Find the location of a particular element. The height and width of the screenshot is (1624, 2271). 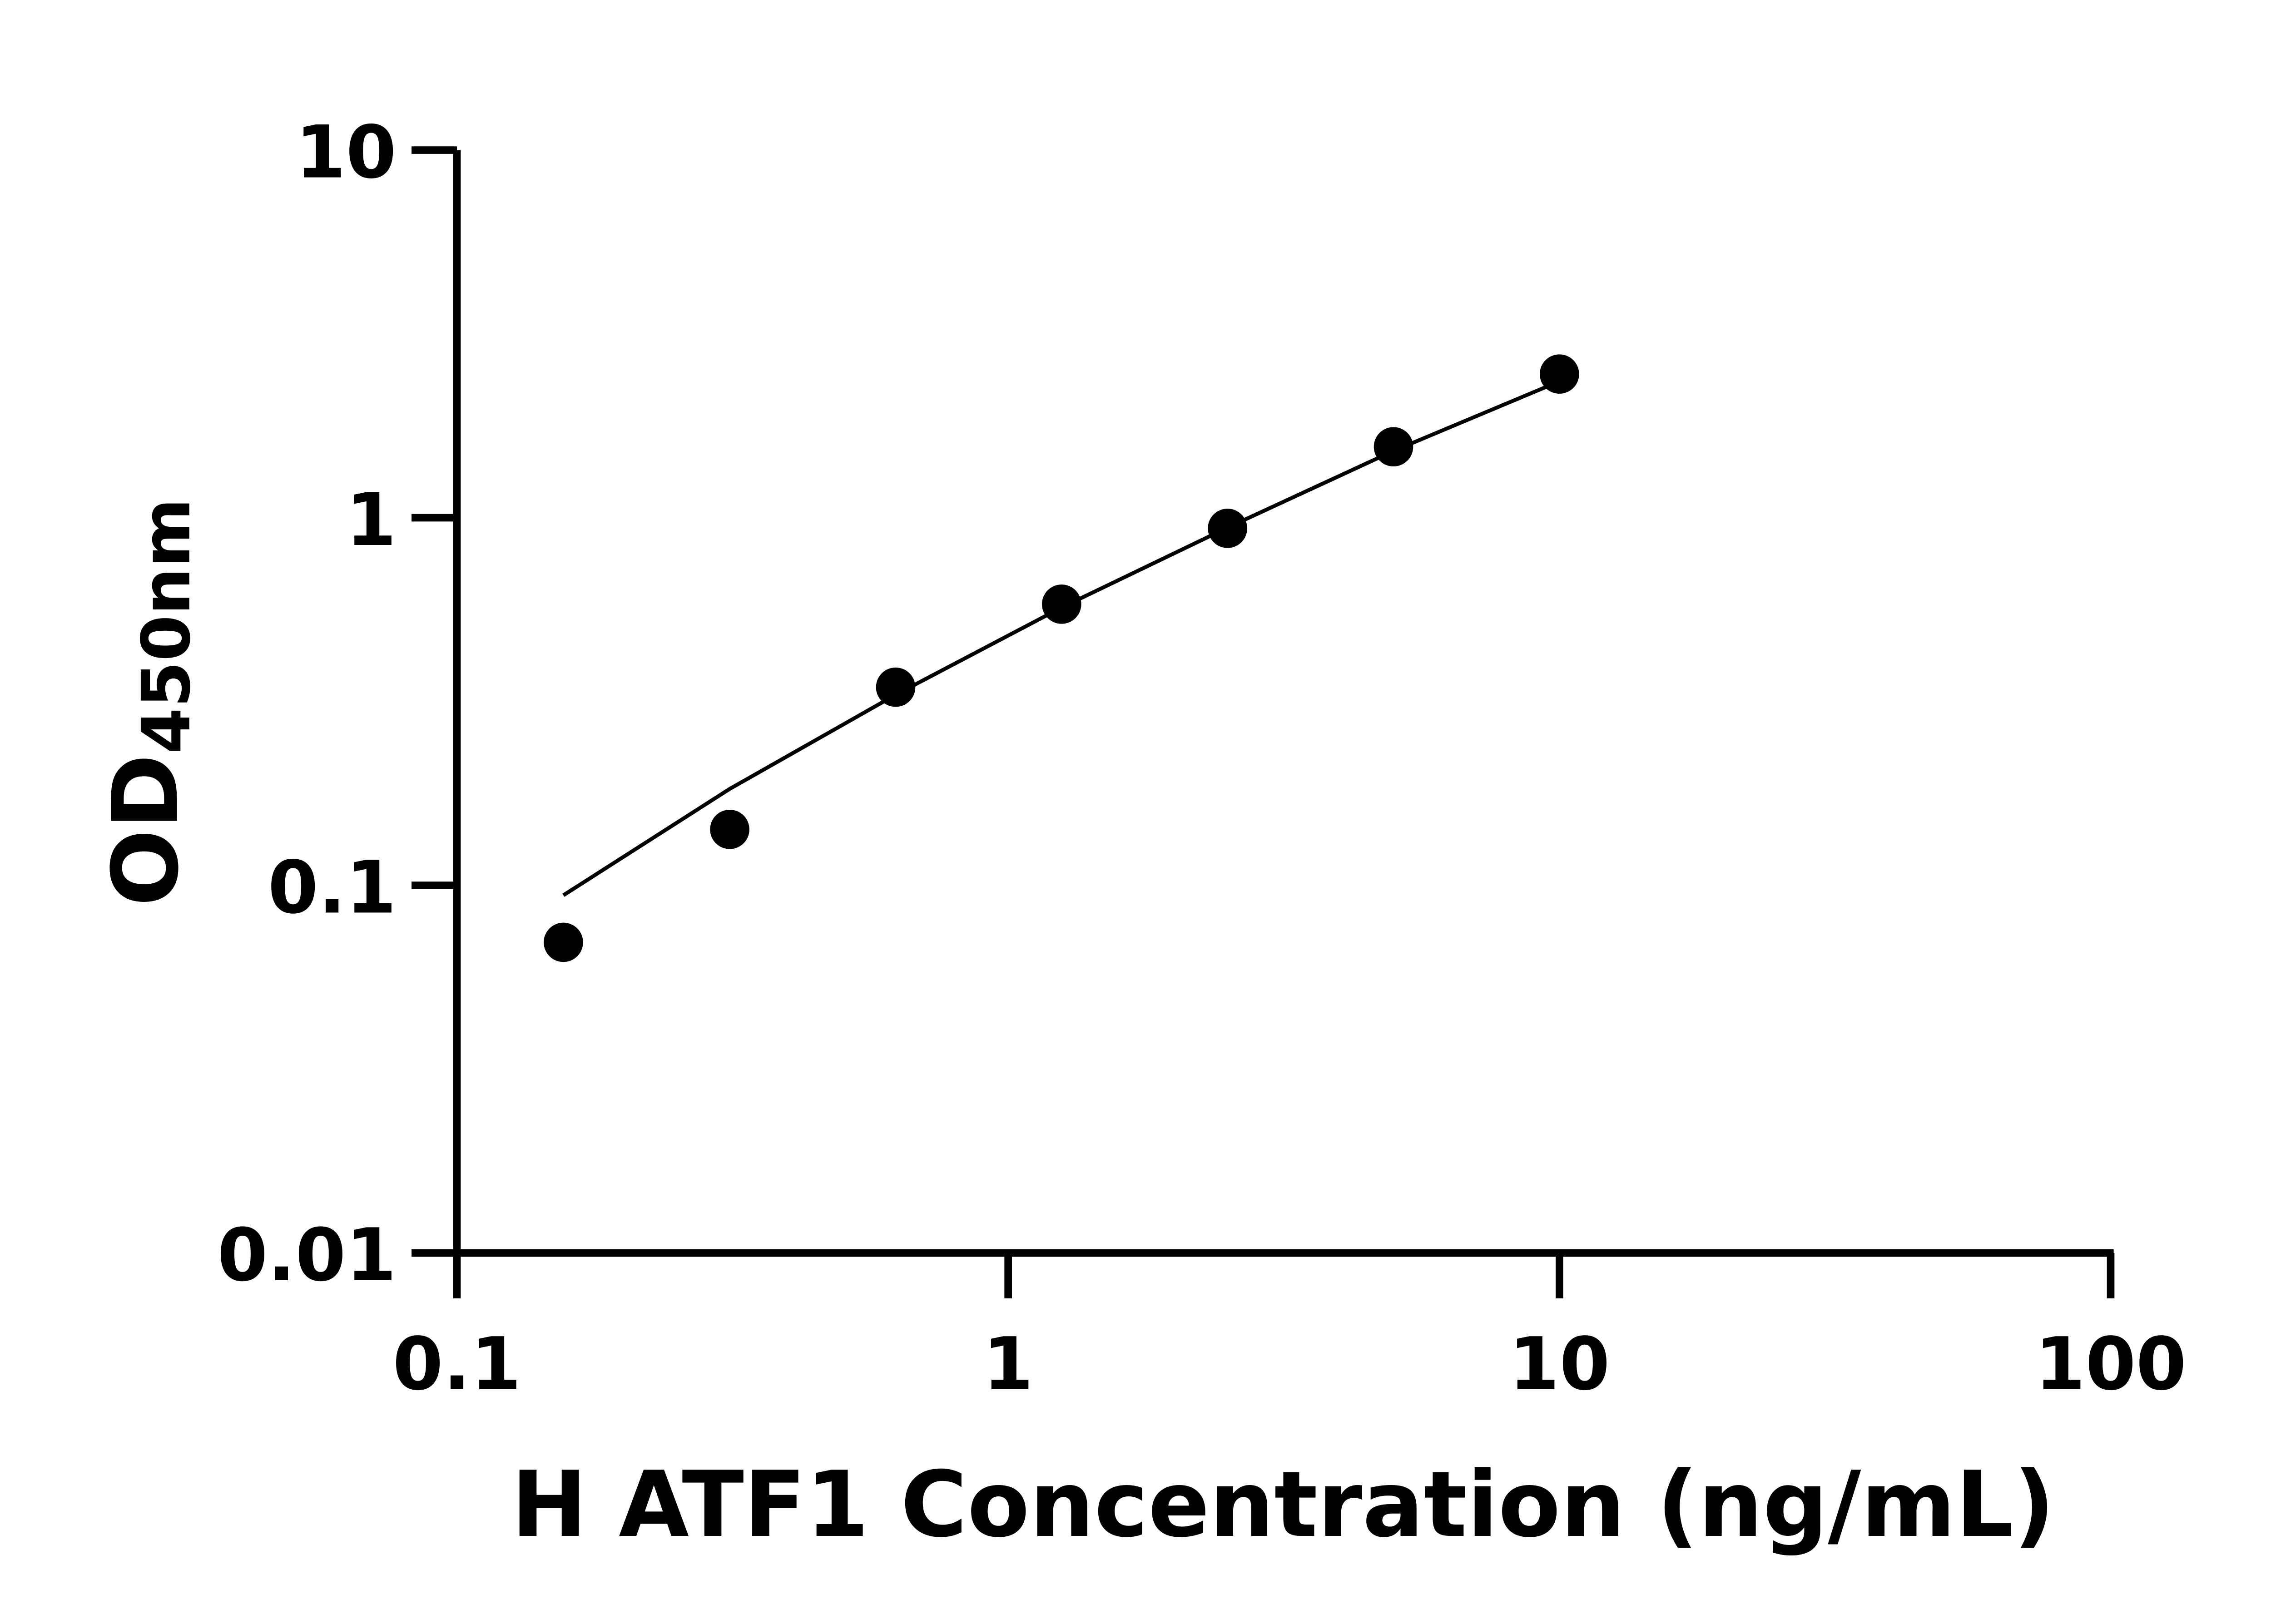

x-tick-label: 10 is located at coordinates (1559, 1364).